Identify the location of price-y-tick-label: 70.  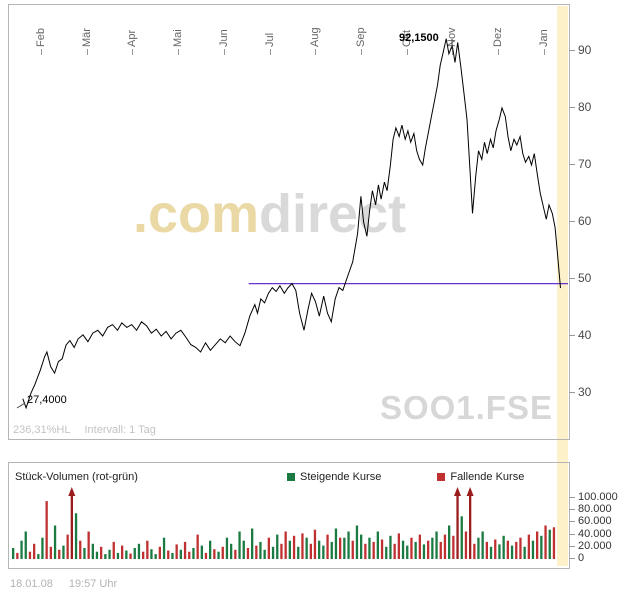
(585, 164).